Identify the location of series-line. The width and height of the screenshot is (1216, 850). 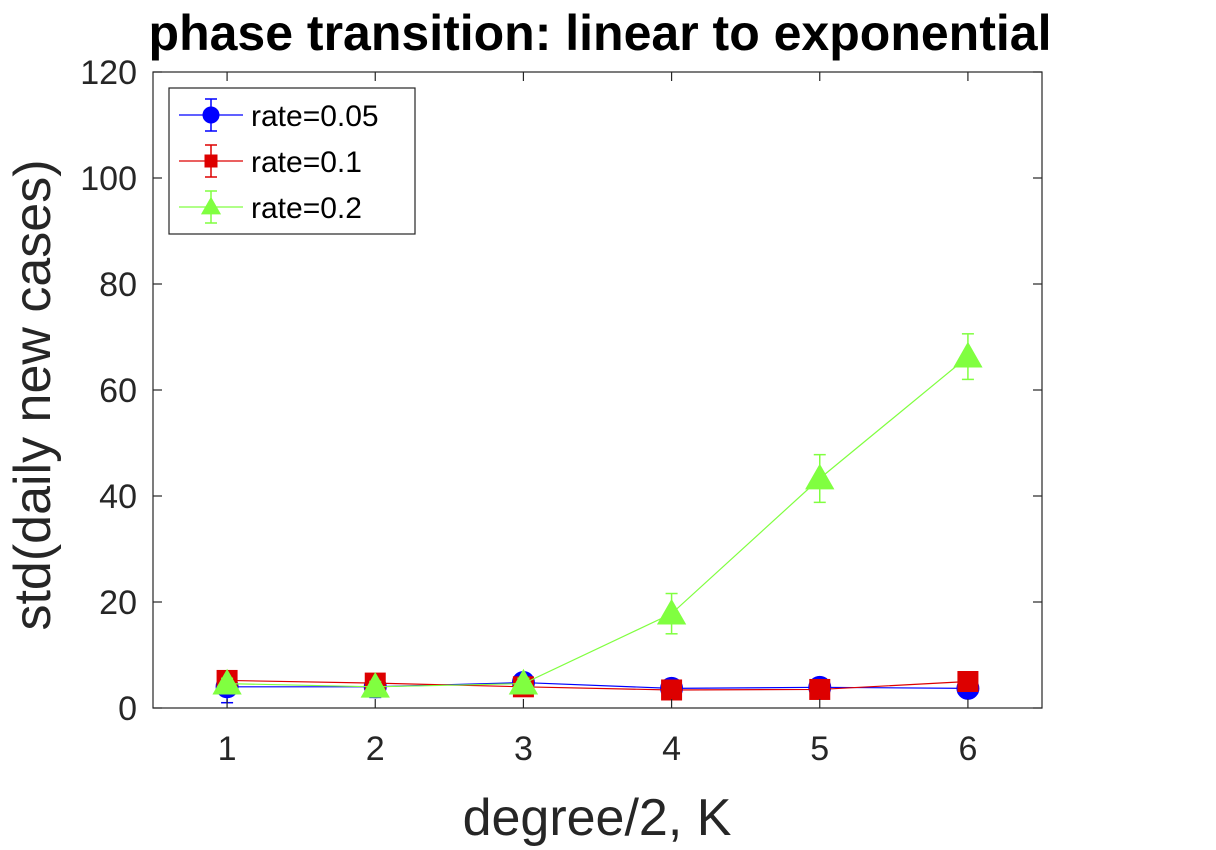
(597, 685).